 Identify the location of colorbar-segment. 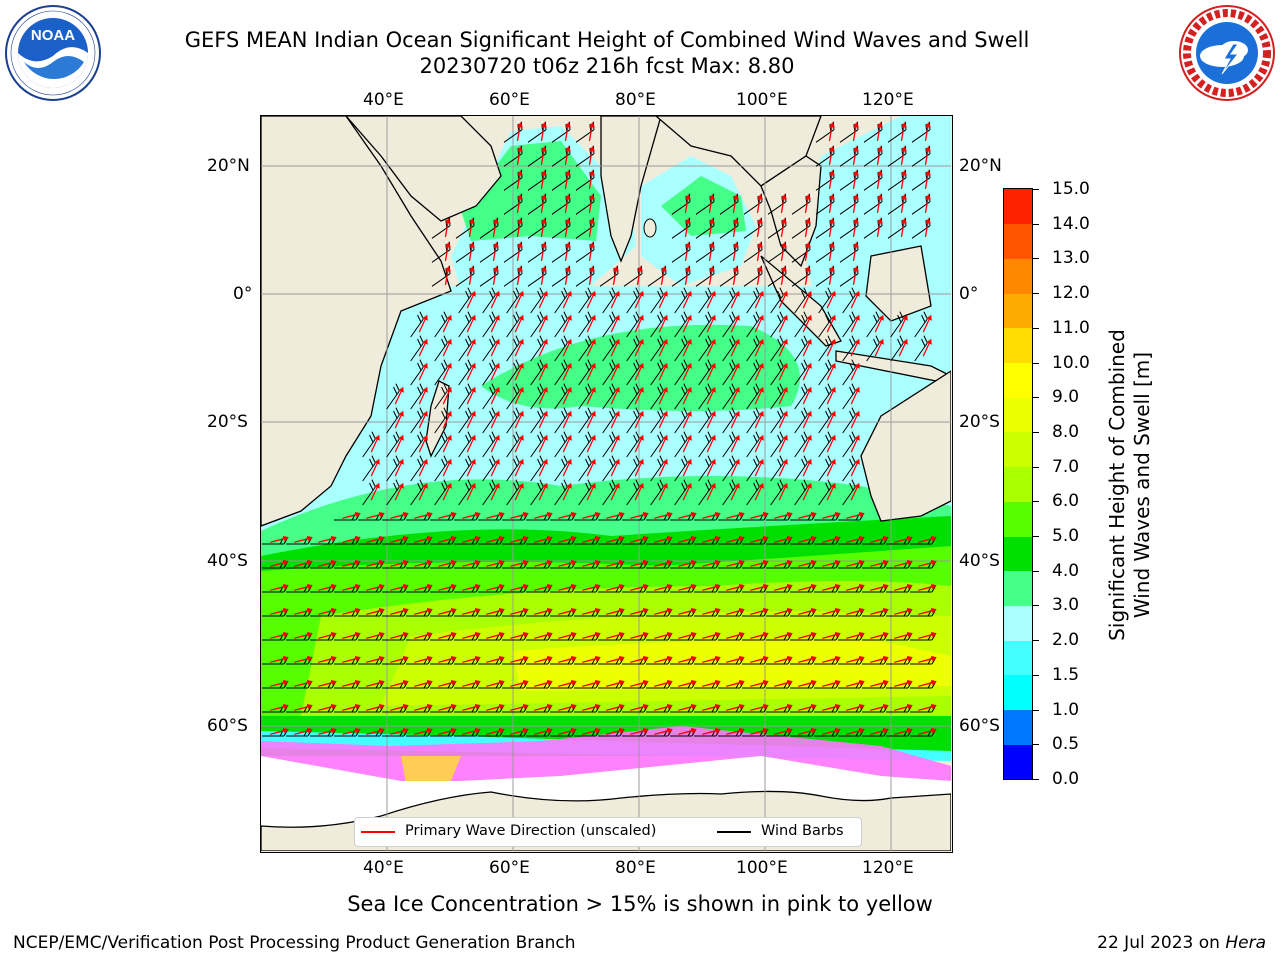
(1018, 658).